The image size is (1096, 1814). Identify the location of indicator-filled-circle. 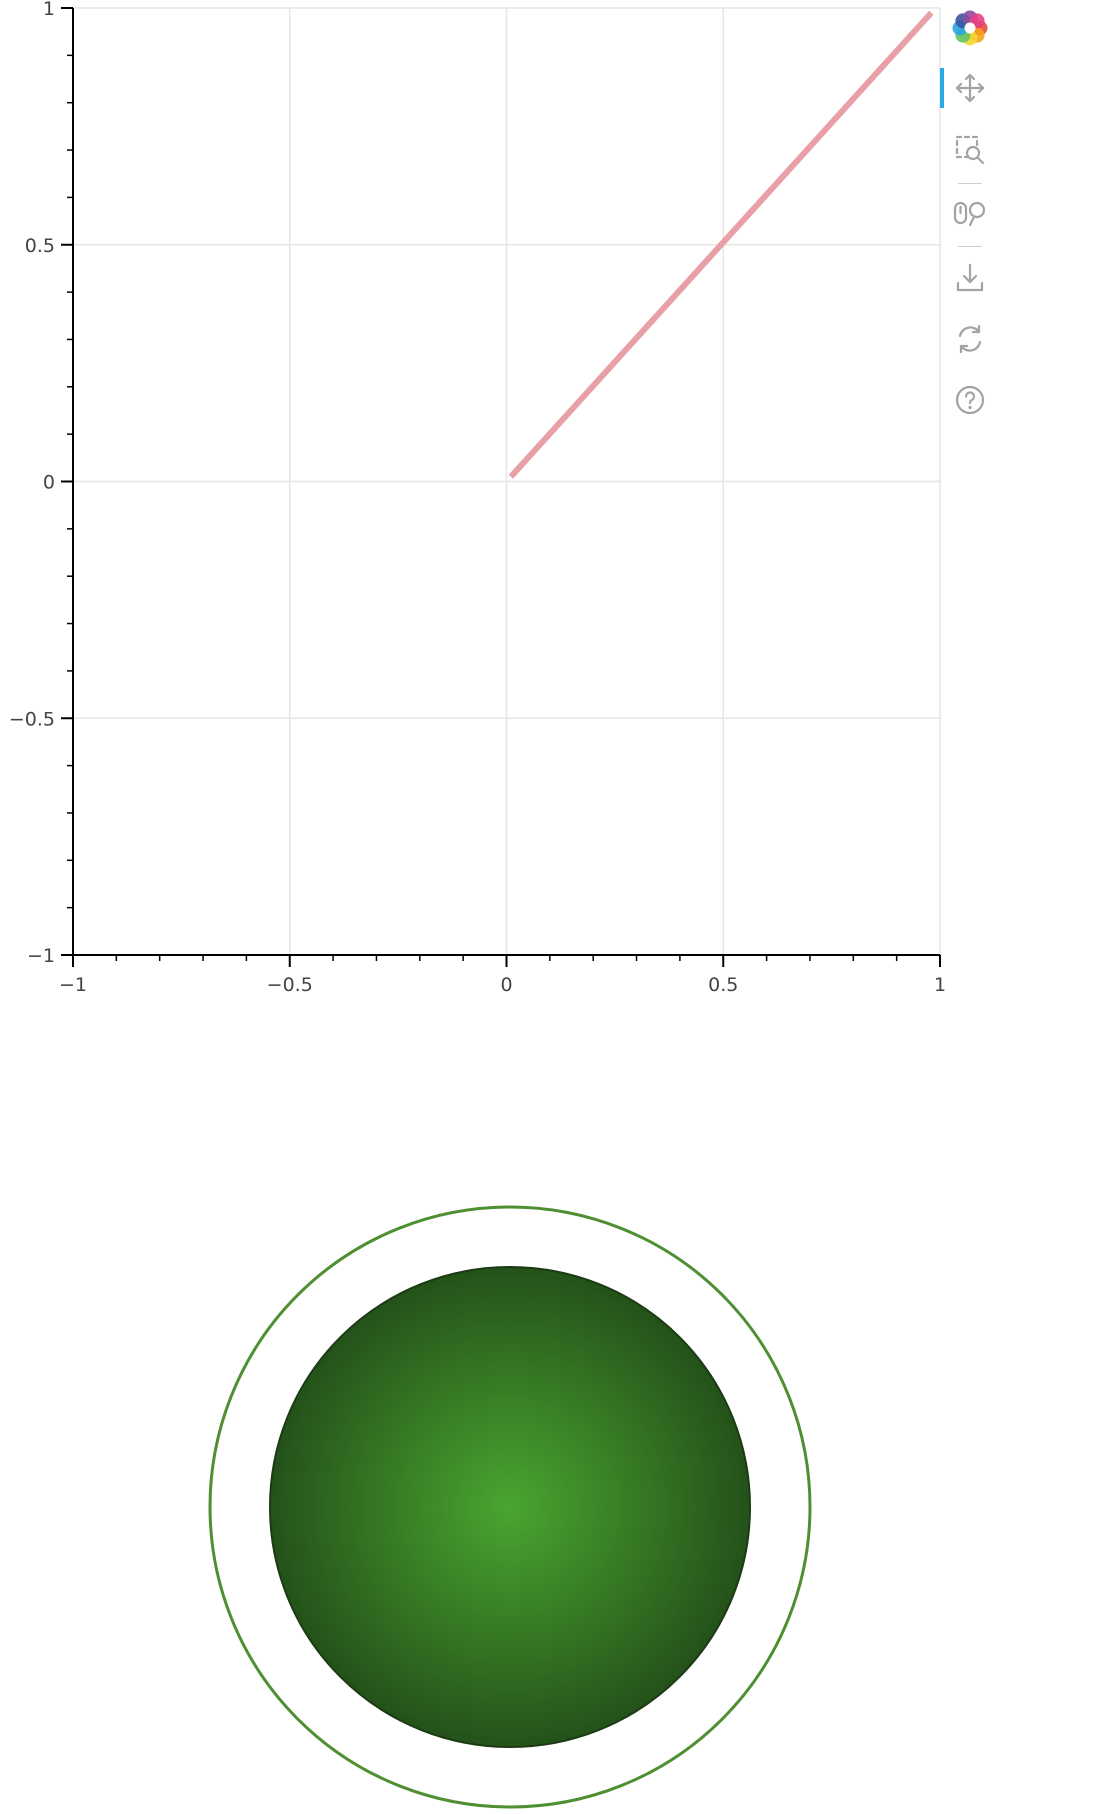
(510, 1507).